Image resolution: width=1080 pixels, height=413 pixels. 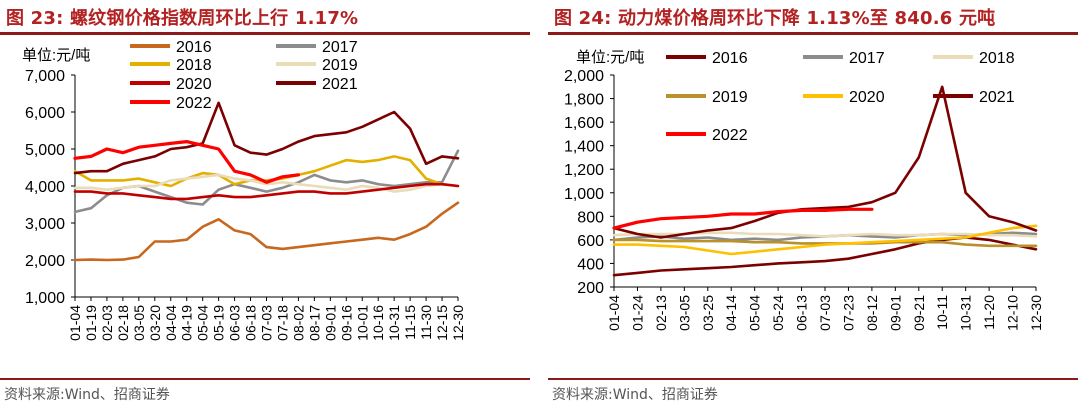 What do you see at coordinates (426, 322) in the screenshot?
I see `left-x-tick-label: 11-30` at bounding box center [426, 322].